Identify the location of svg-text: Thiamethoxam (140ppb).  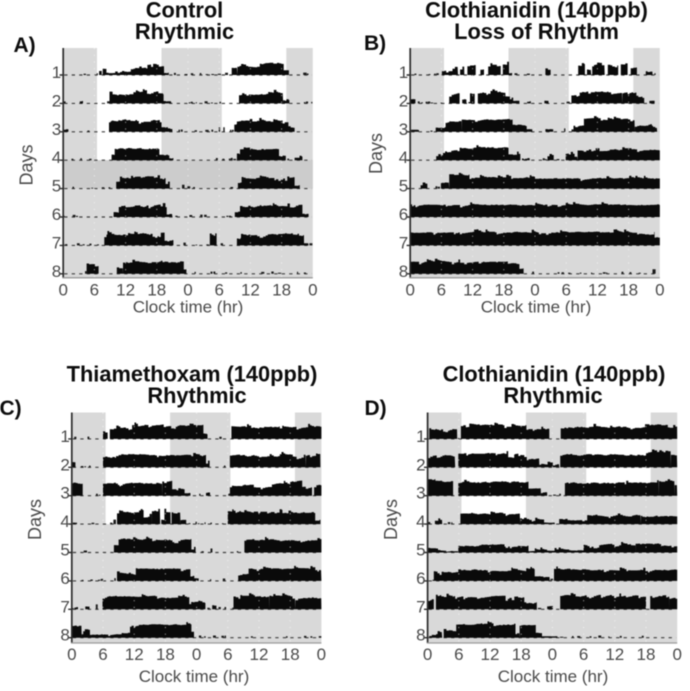
(192, 374).